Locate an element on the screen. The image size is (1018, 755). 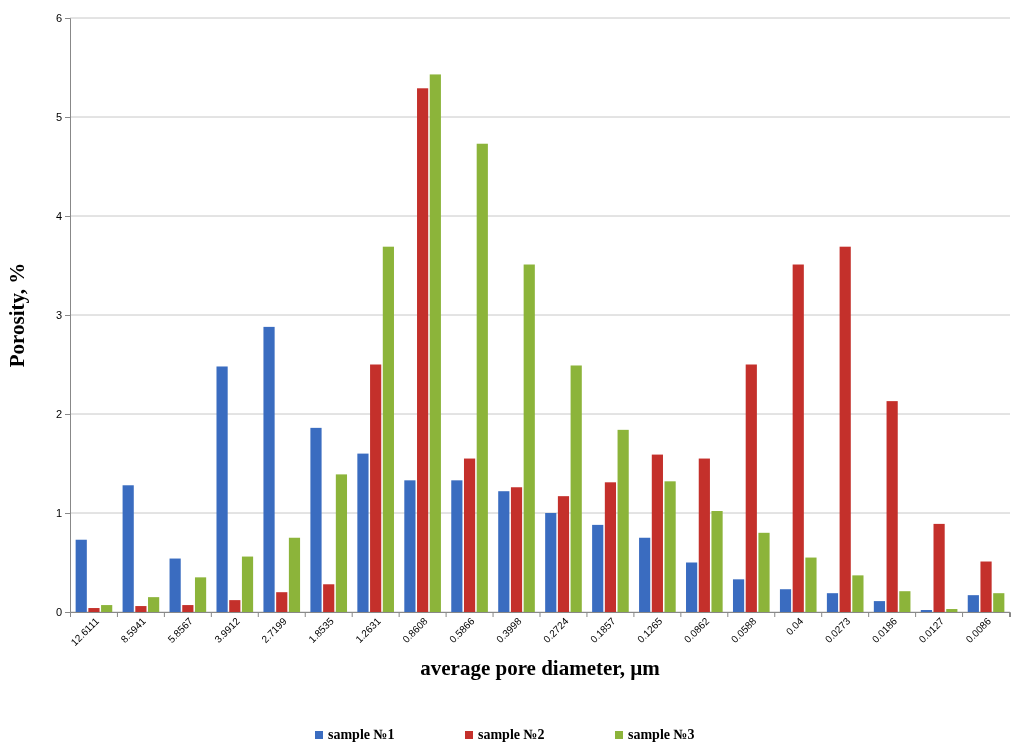
y-tick-label: 6 is located at coordinates (58, 18).